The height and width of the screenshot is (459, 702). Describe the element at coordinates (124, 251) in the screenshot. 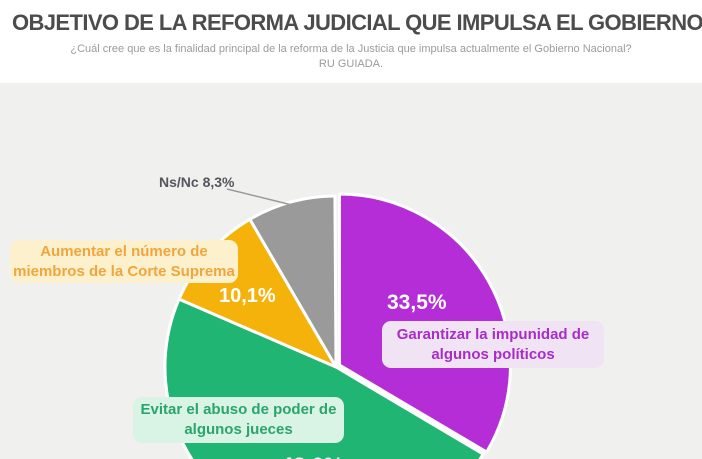

I see `label-box-aumentar-line1: Aumentar el número de` at that location.